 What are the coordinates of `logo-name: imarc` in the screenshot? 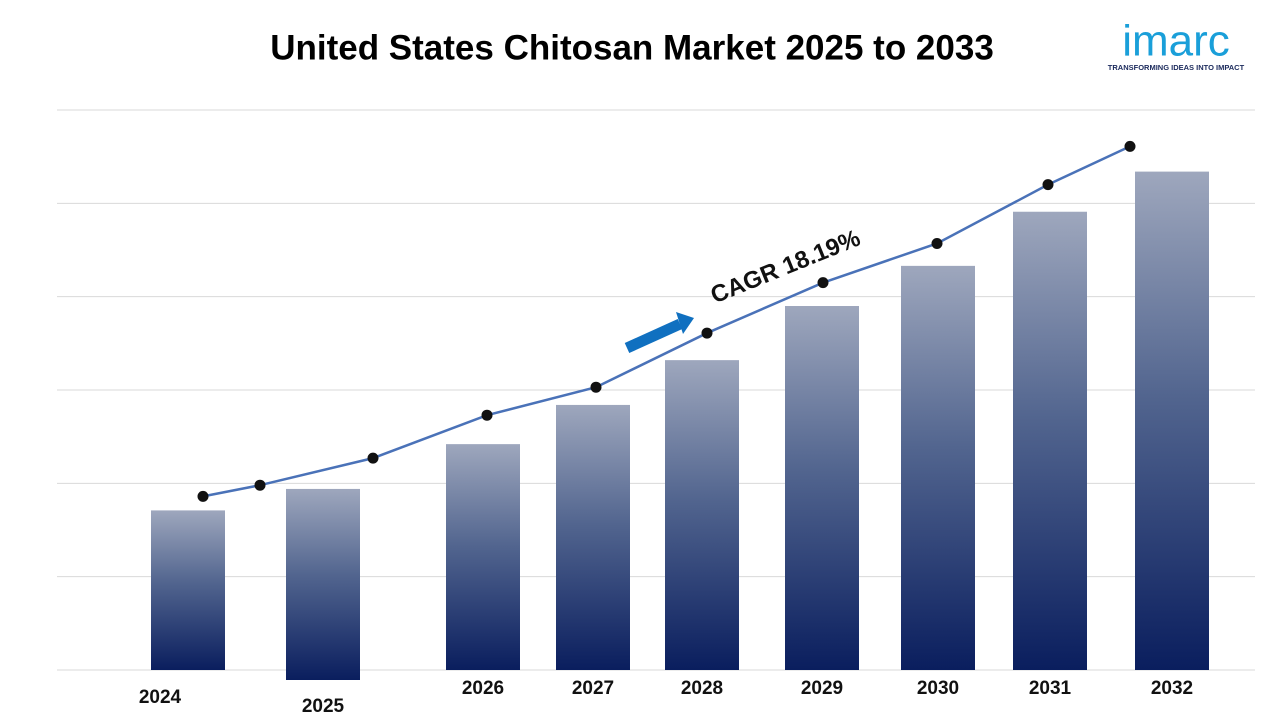 It's located at (1176, 41).